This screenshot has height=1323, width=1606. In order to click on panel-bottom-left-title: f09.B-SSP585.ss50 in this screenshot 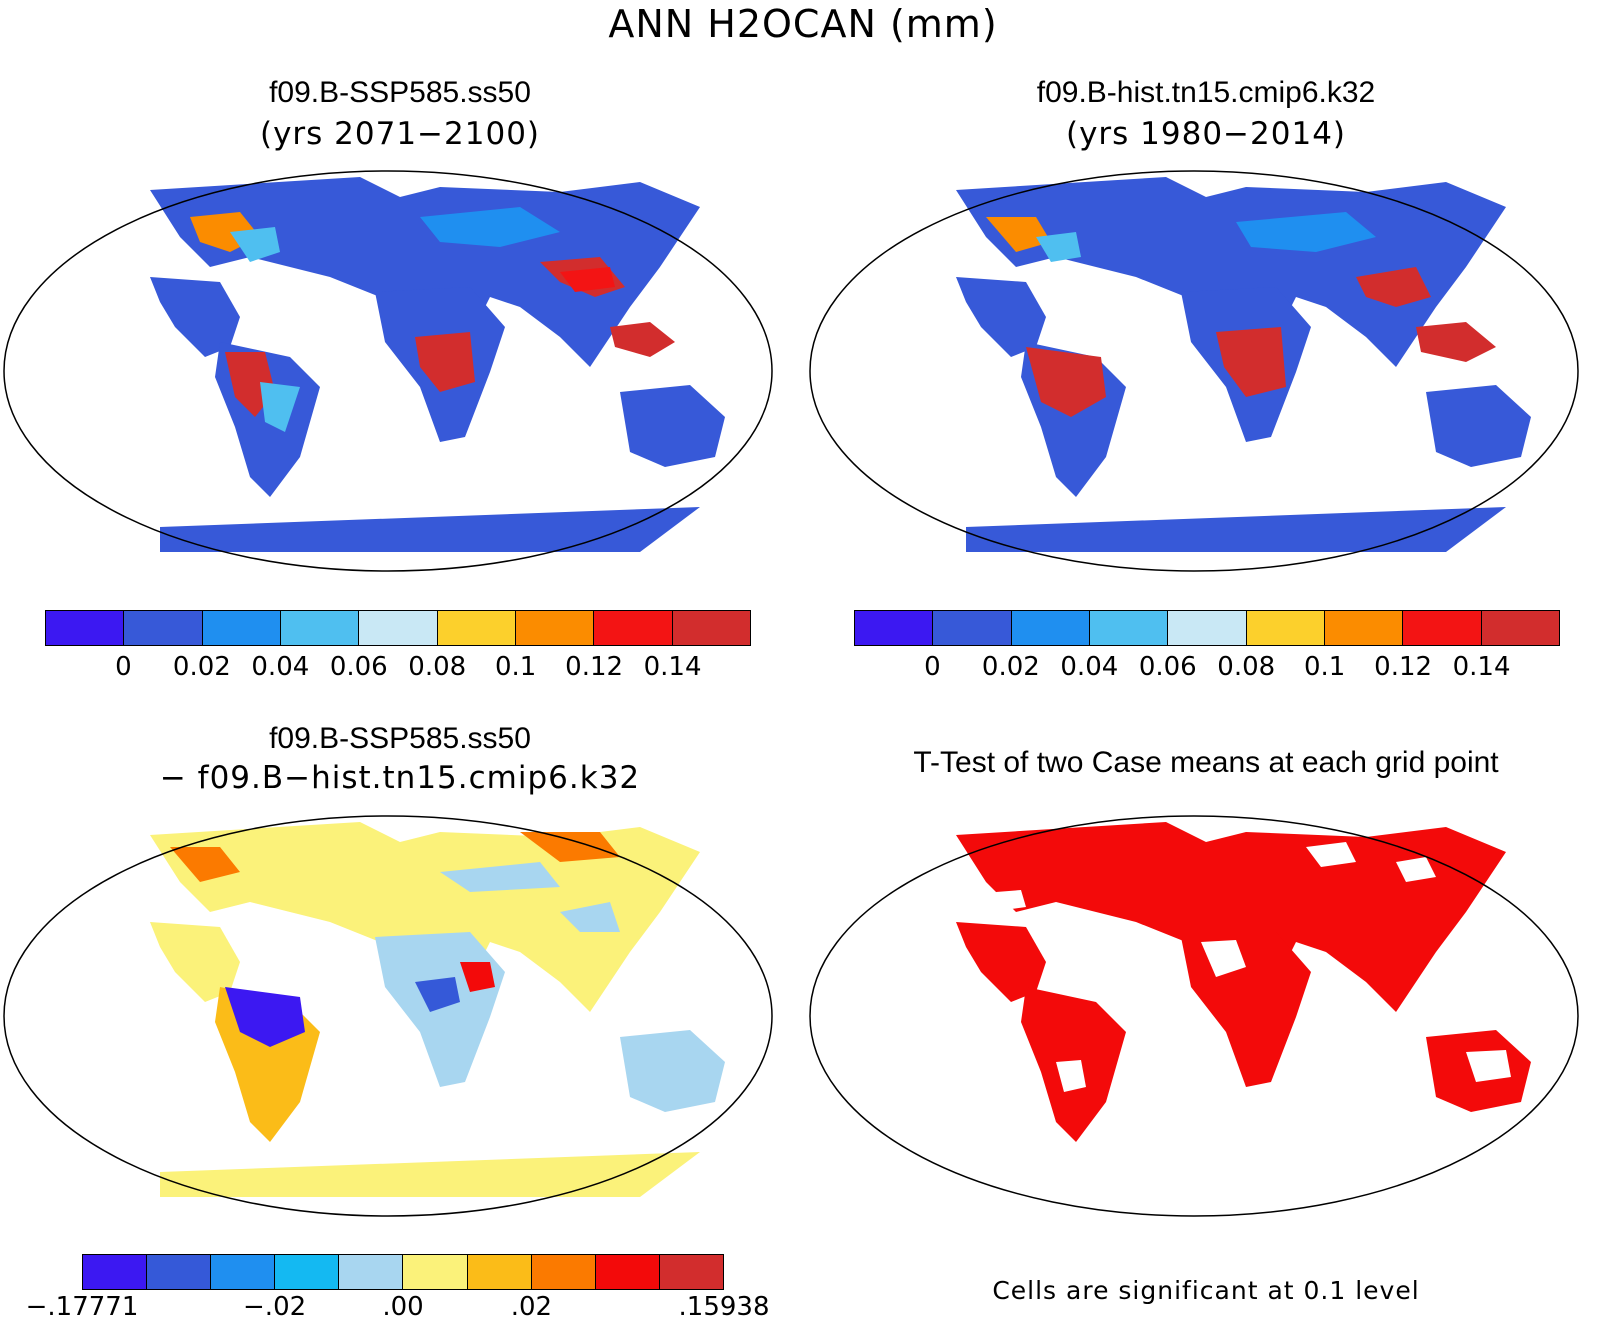, I will do `click(400, 738)`.